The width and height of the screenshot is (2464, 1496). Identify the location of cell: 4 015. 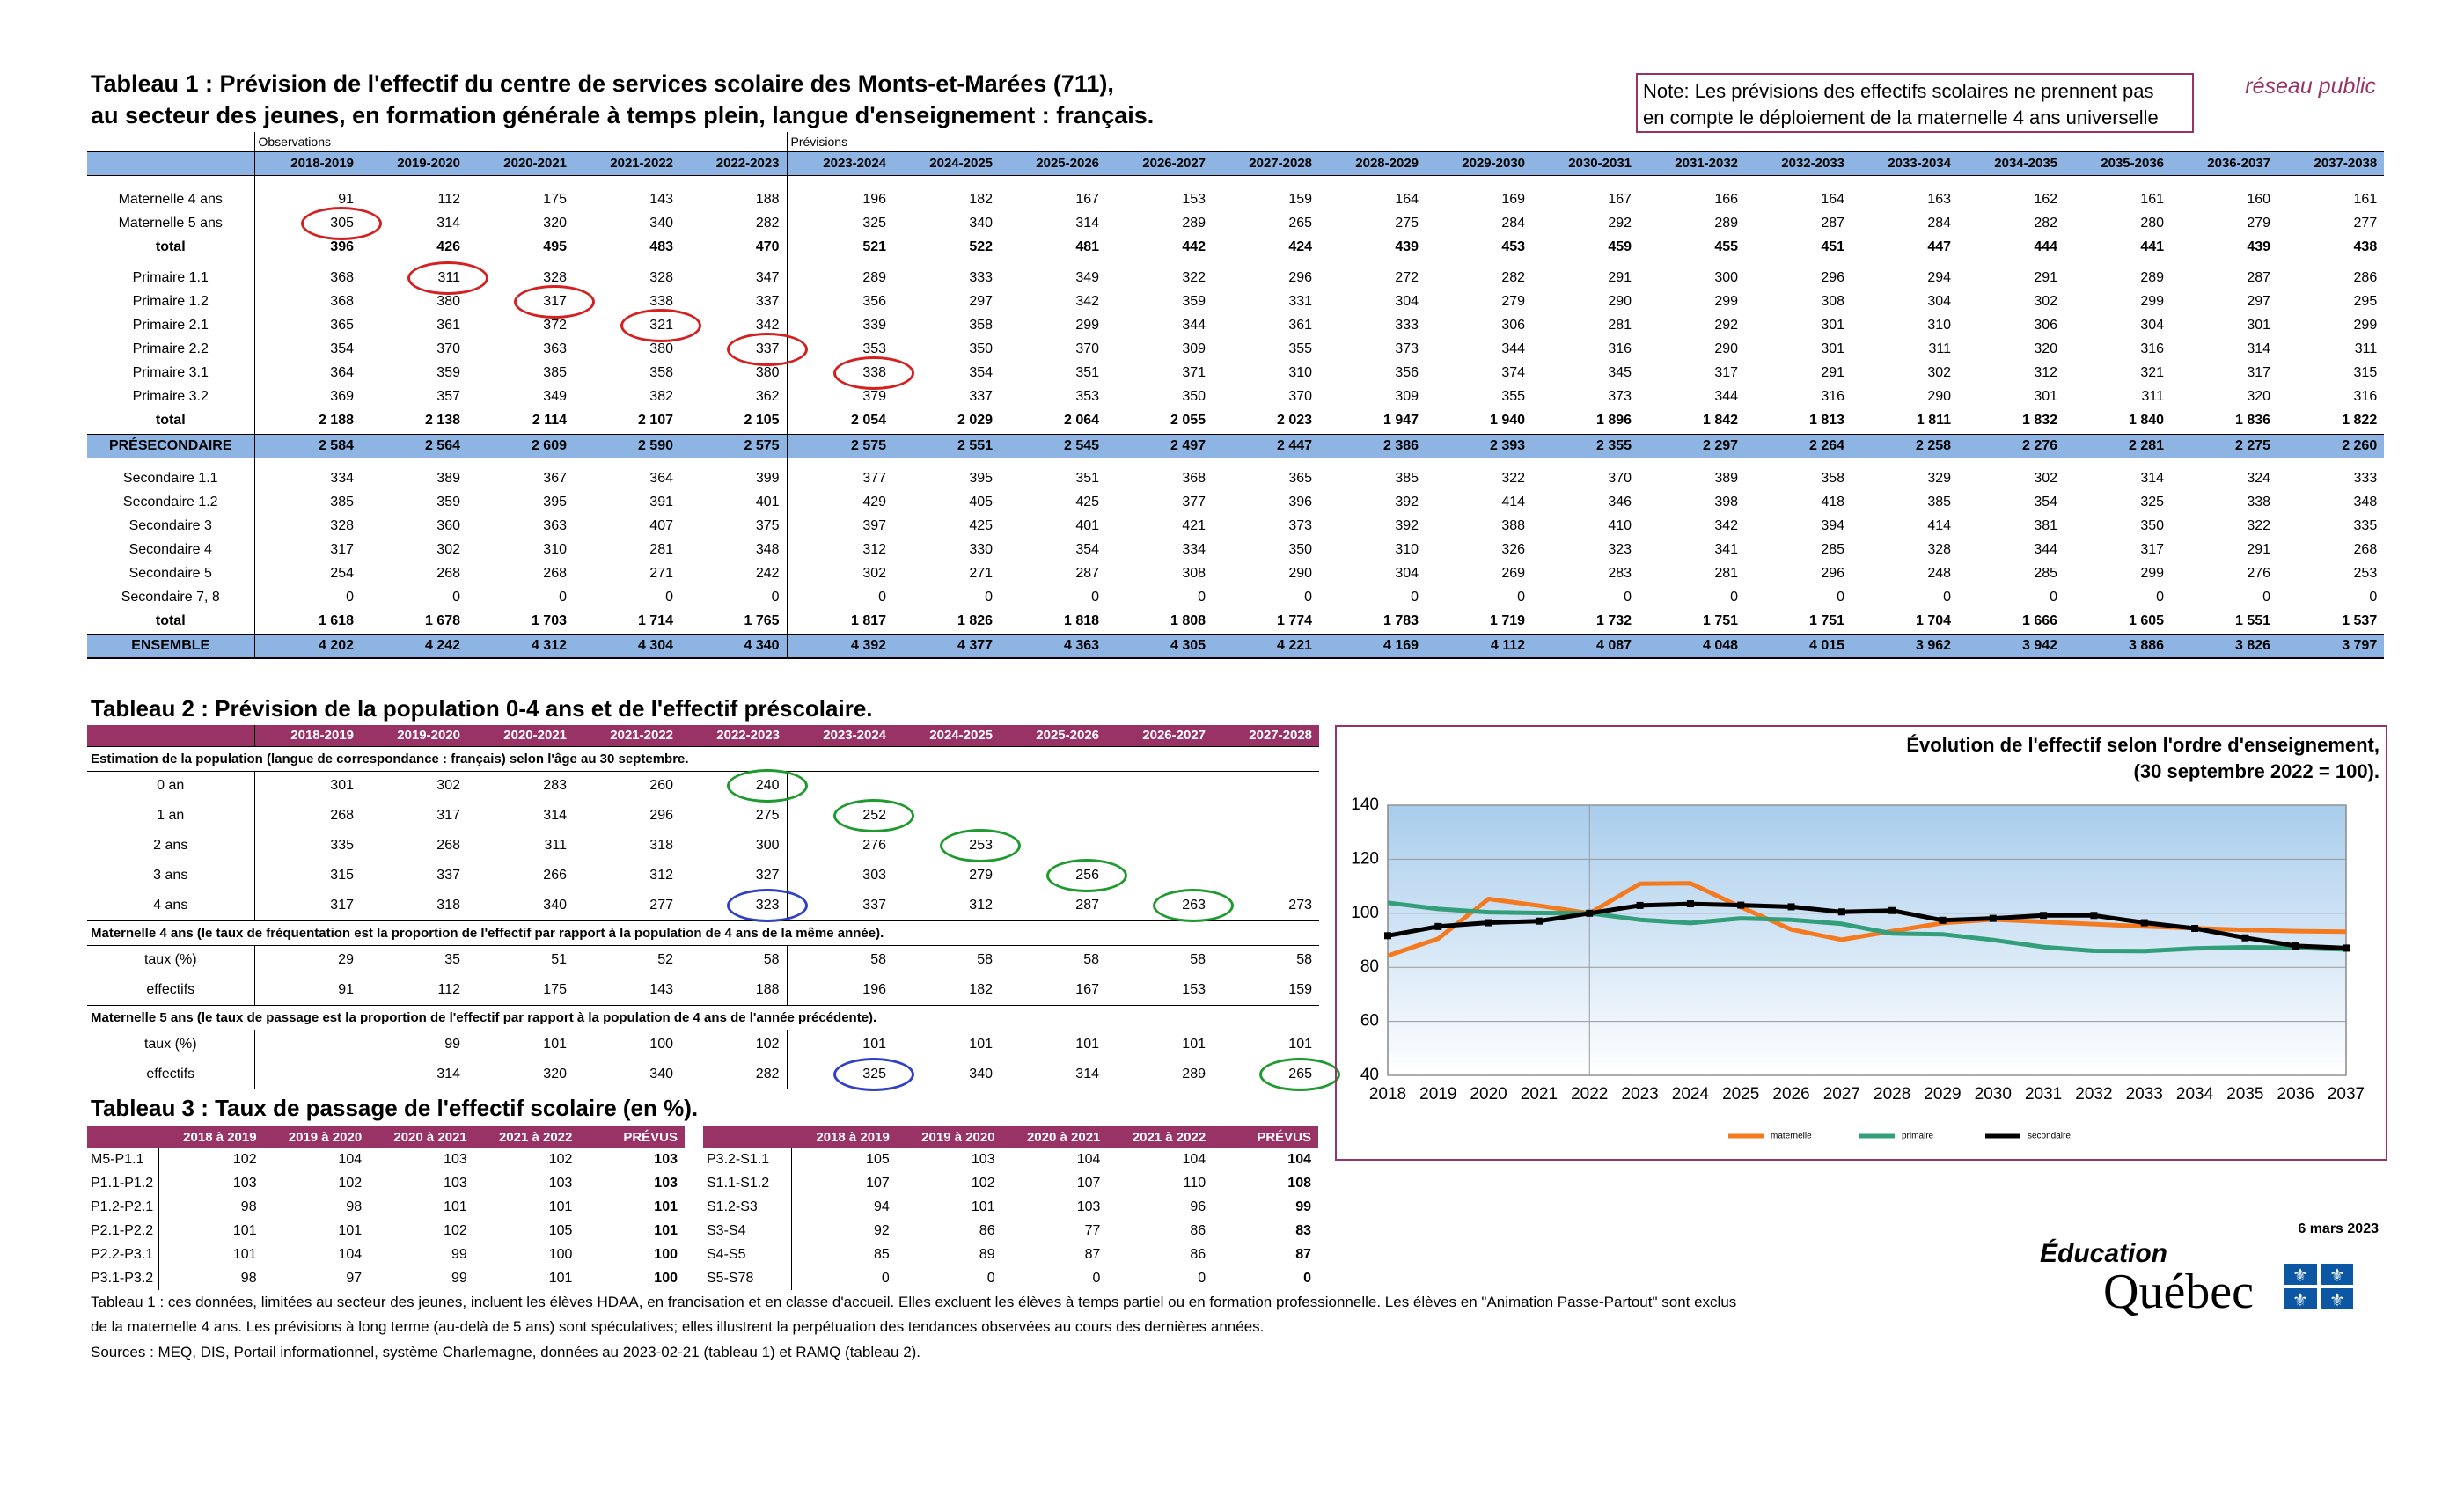
(1799, 647).